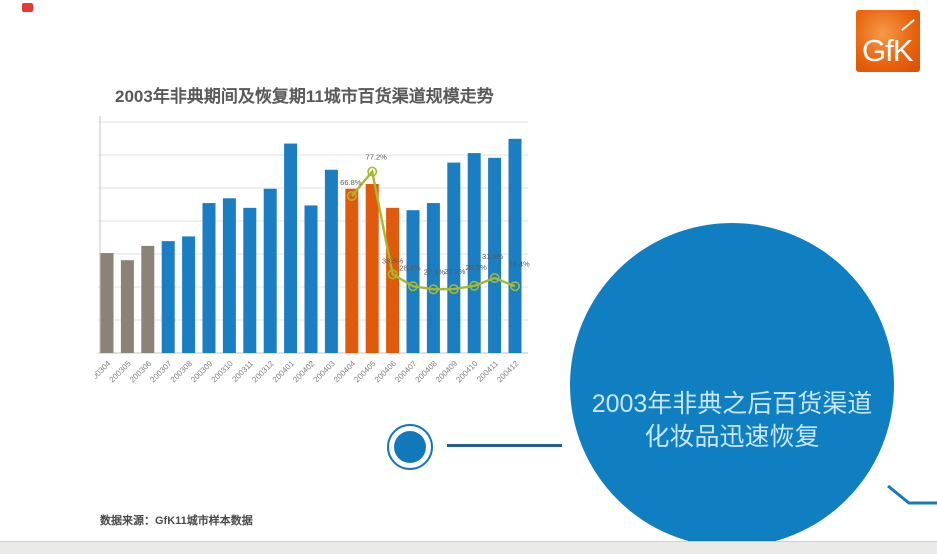 The width and height of the screenshot is (937, 554). I want to click on connector-line, so click(504, 445).